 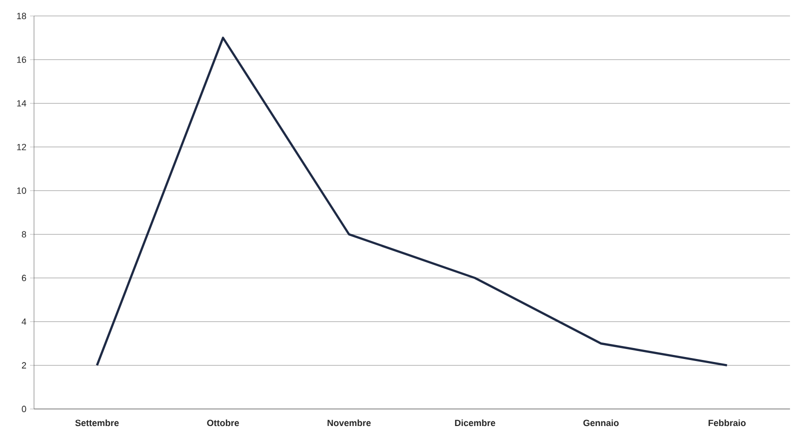 What do you see at coordinates (21, 147) in the screenshot?
I see `y-tick-label: 12` at bounding box center [21, 147].